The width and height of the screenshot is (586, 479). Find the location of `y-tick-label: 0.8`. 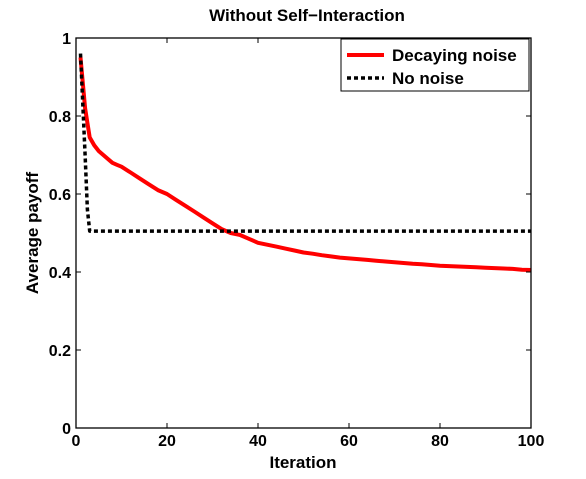

y-tick-label: 0.8 is located at coordinates (60, 117).